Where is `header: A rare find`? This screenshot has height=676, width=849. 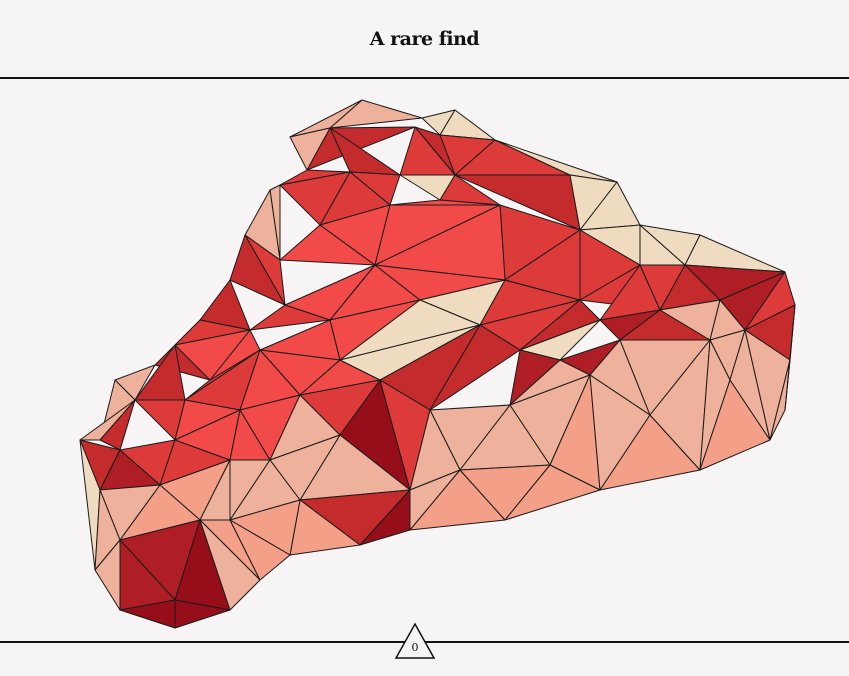
header: A rare find is located at coordinates (424, 38).